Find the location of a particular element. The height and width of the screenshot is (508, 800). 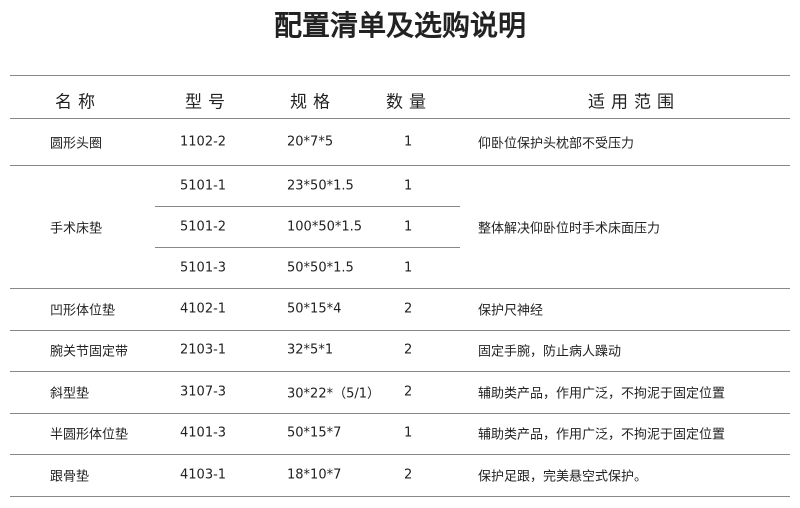

item-spec: 18*10*7 is located at coordinates (314, 475).